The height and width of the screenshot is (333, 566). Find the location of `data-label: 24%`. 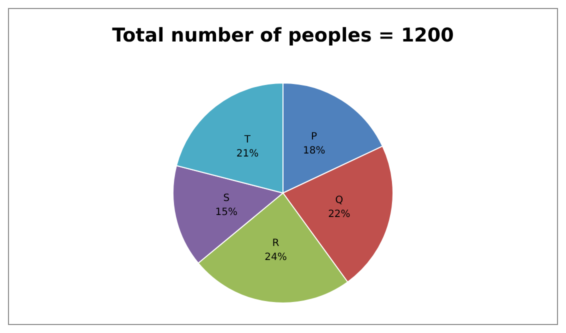

data-label: 24% is located at coordinates (275, 258).